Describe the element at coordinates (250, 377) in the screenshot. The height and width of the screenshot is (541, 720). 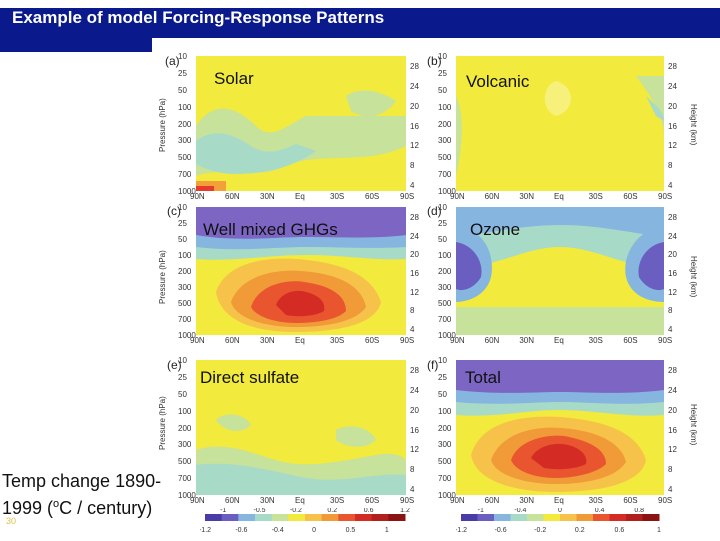
I see `panel-title-sulfate: Direct sulfate` at that location.